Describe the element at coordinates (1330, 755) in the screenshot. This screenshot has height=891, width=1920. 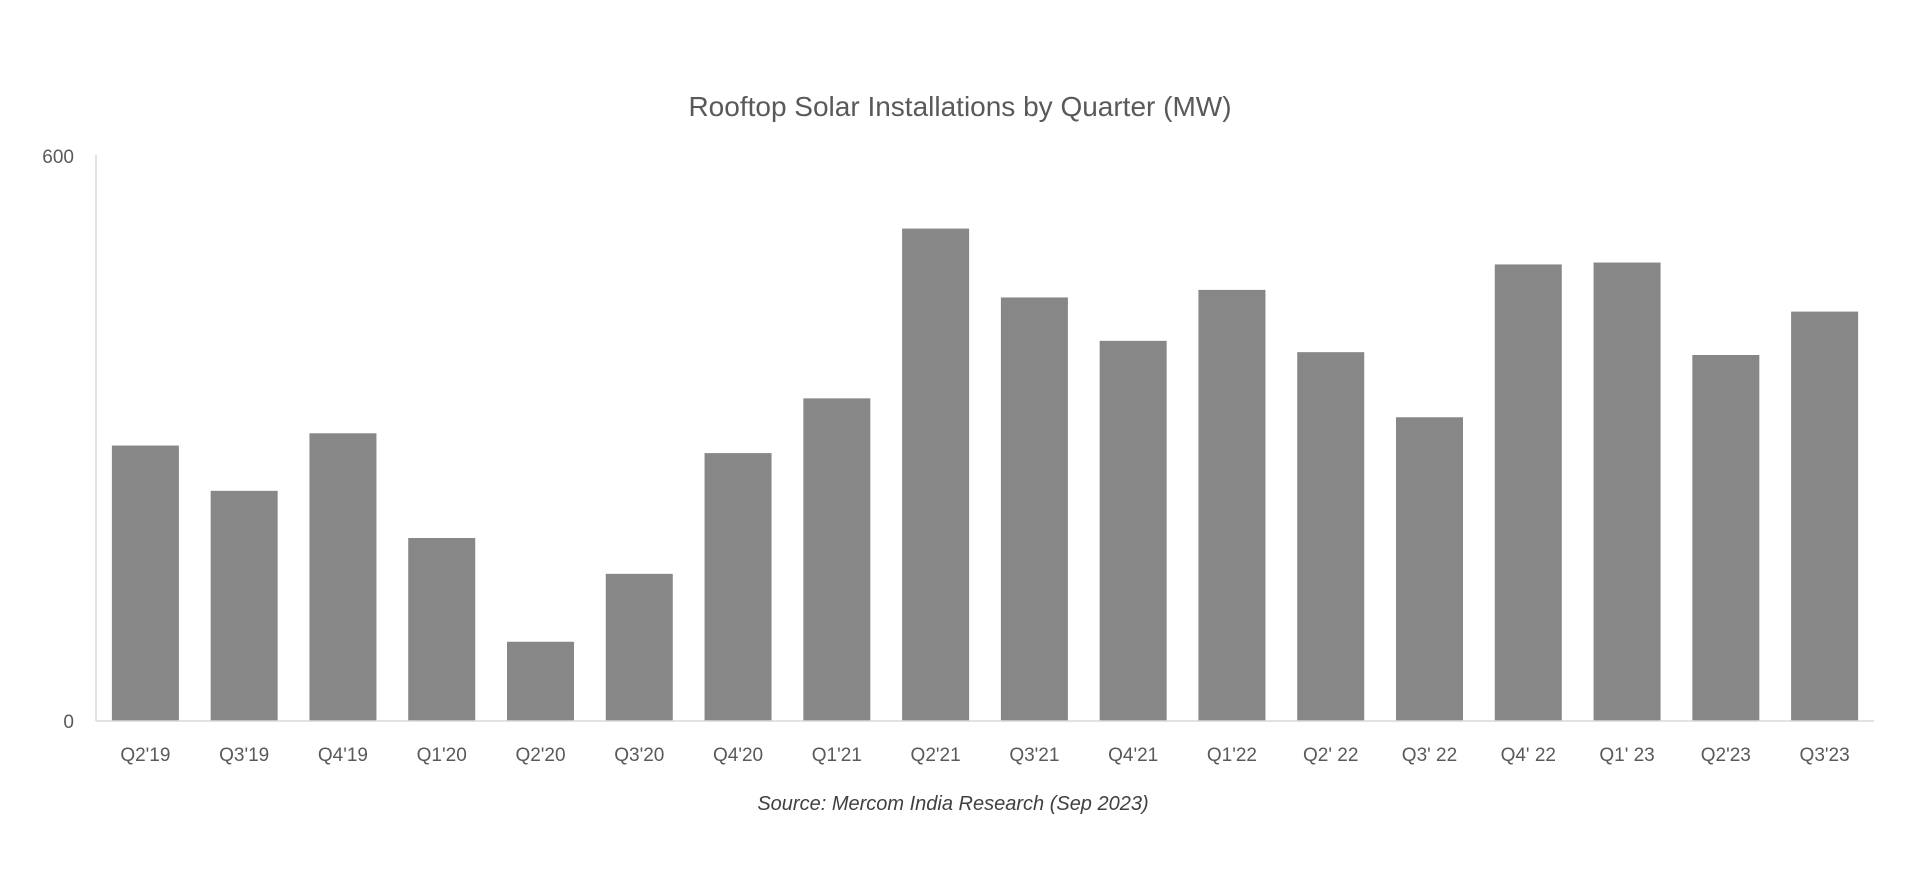
I see `x-tick-label: Q2' 22` at that location.